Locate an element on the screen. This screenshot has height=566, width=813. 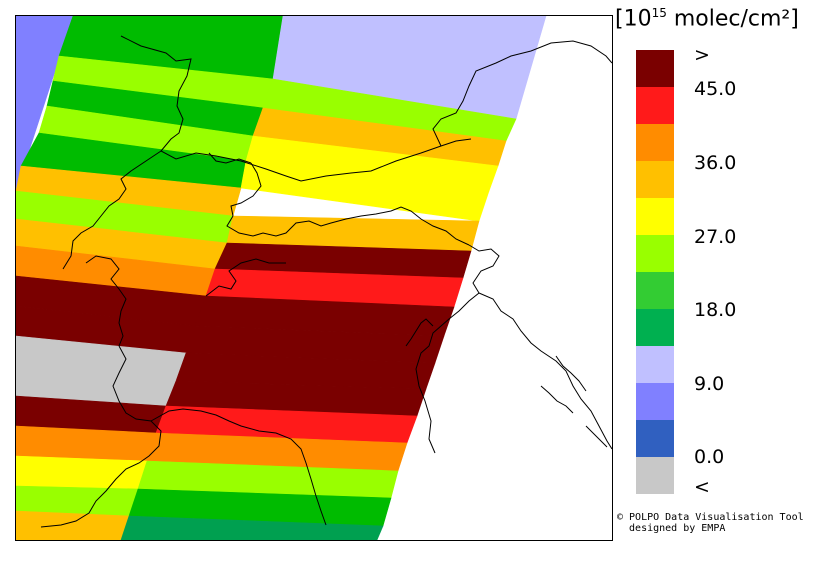
legend-swatch-green is located at coordinates (655, 290).